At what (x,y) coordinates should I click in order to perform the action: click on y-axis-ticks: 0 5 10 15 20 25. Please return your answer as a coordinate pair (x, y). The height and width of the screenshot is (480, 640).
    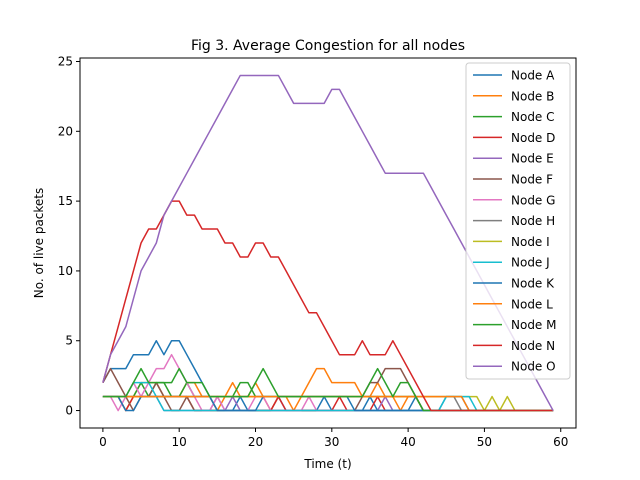
    Looking at the image, I should click on (69, 236).